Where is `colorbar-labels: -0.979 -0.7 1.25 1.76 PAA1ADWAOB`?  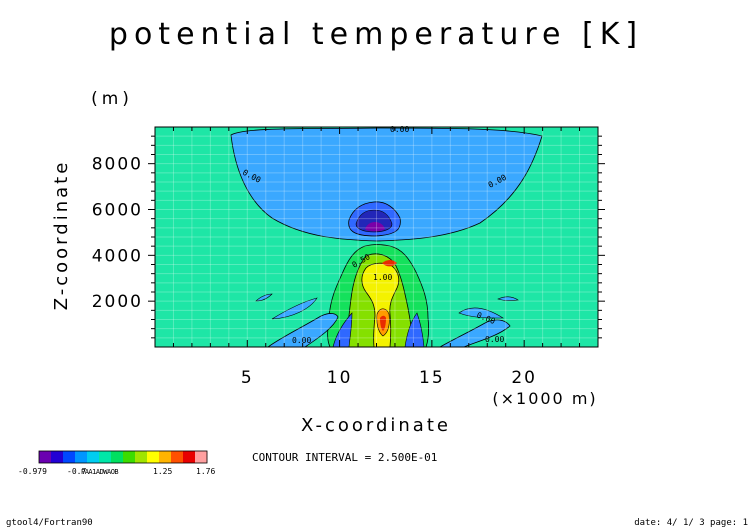
colorbar-labels: -0.979 -0.7 1.25 1.76 PAA1ADWAOB is located at coordinates (116, 471).